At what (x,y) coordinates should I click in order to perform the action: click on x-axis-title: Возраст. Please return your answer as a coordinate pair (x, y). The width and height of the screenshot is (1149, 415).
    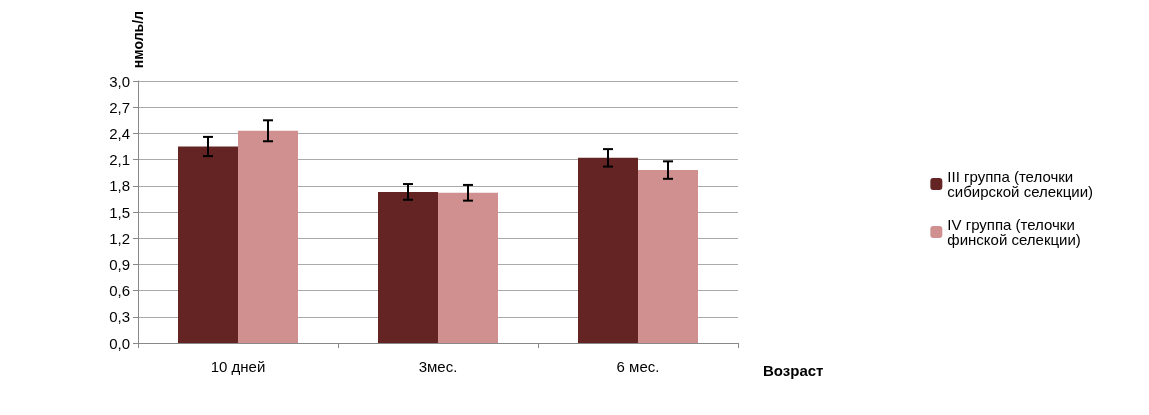
    Looking at the image, I should click on (793, 370).